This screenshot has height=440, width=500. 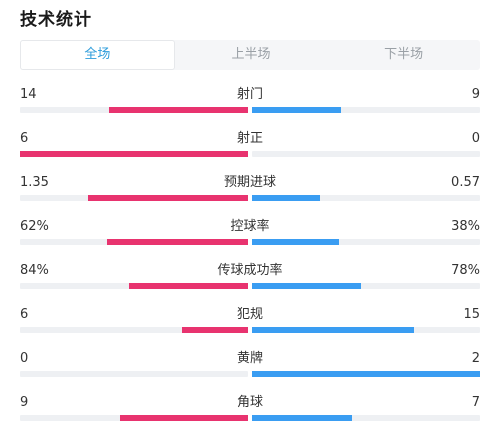 I want to click on stat-label: 传球成功率, so click(x=250, y=270).